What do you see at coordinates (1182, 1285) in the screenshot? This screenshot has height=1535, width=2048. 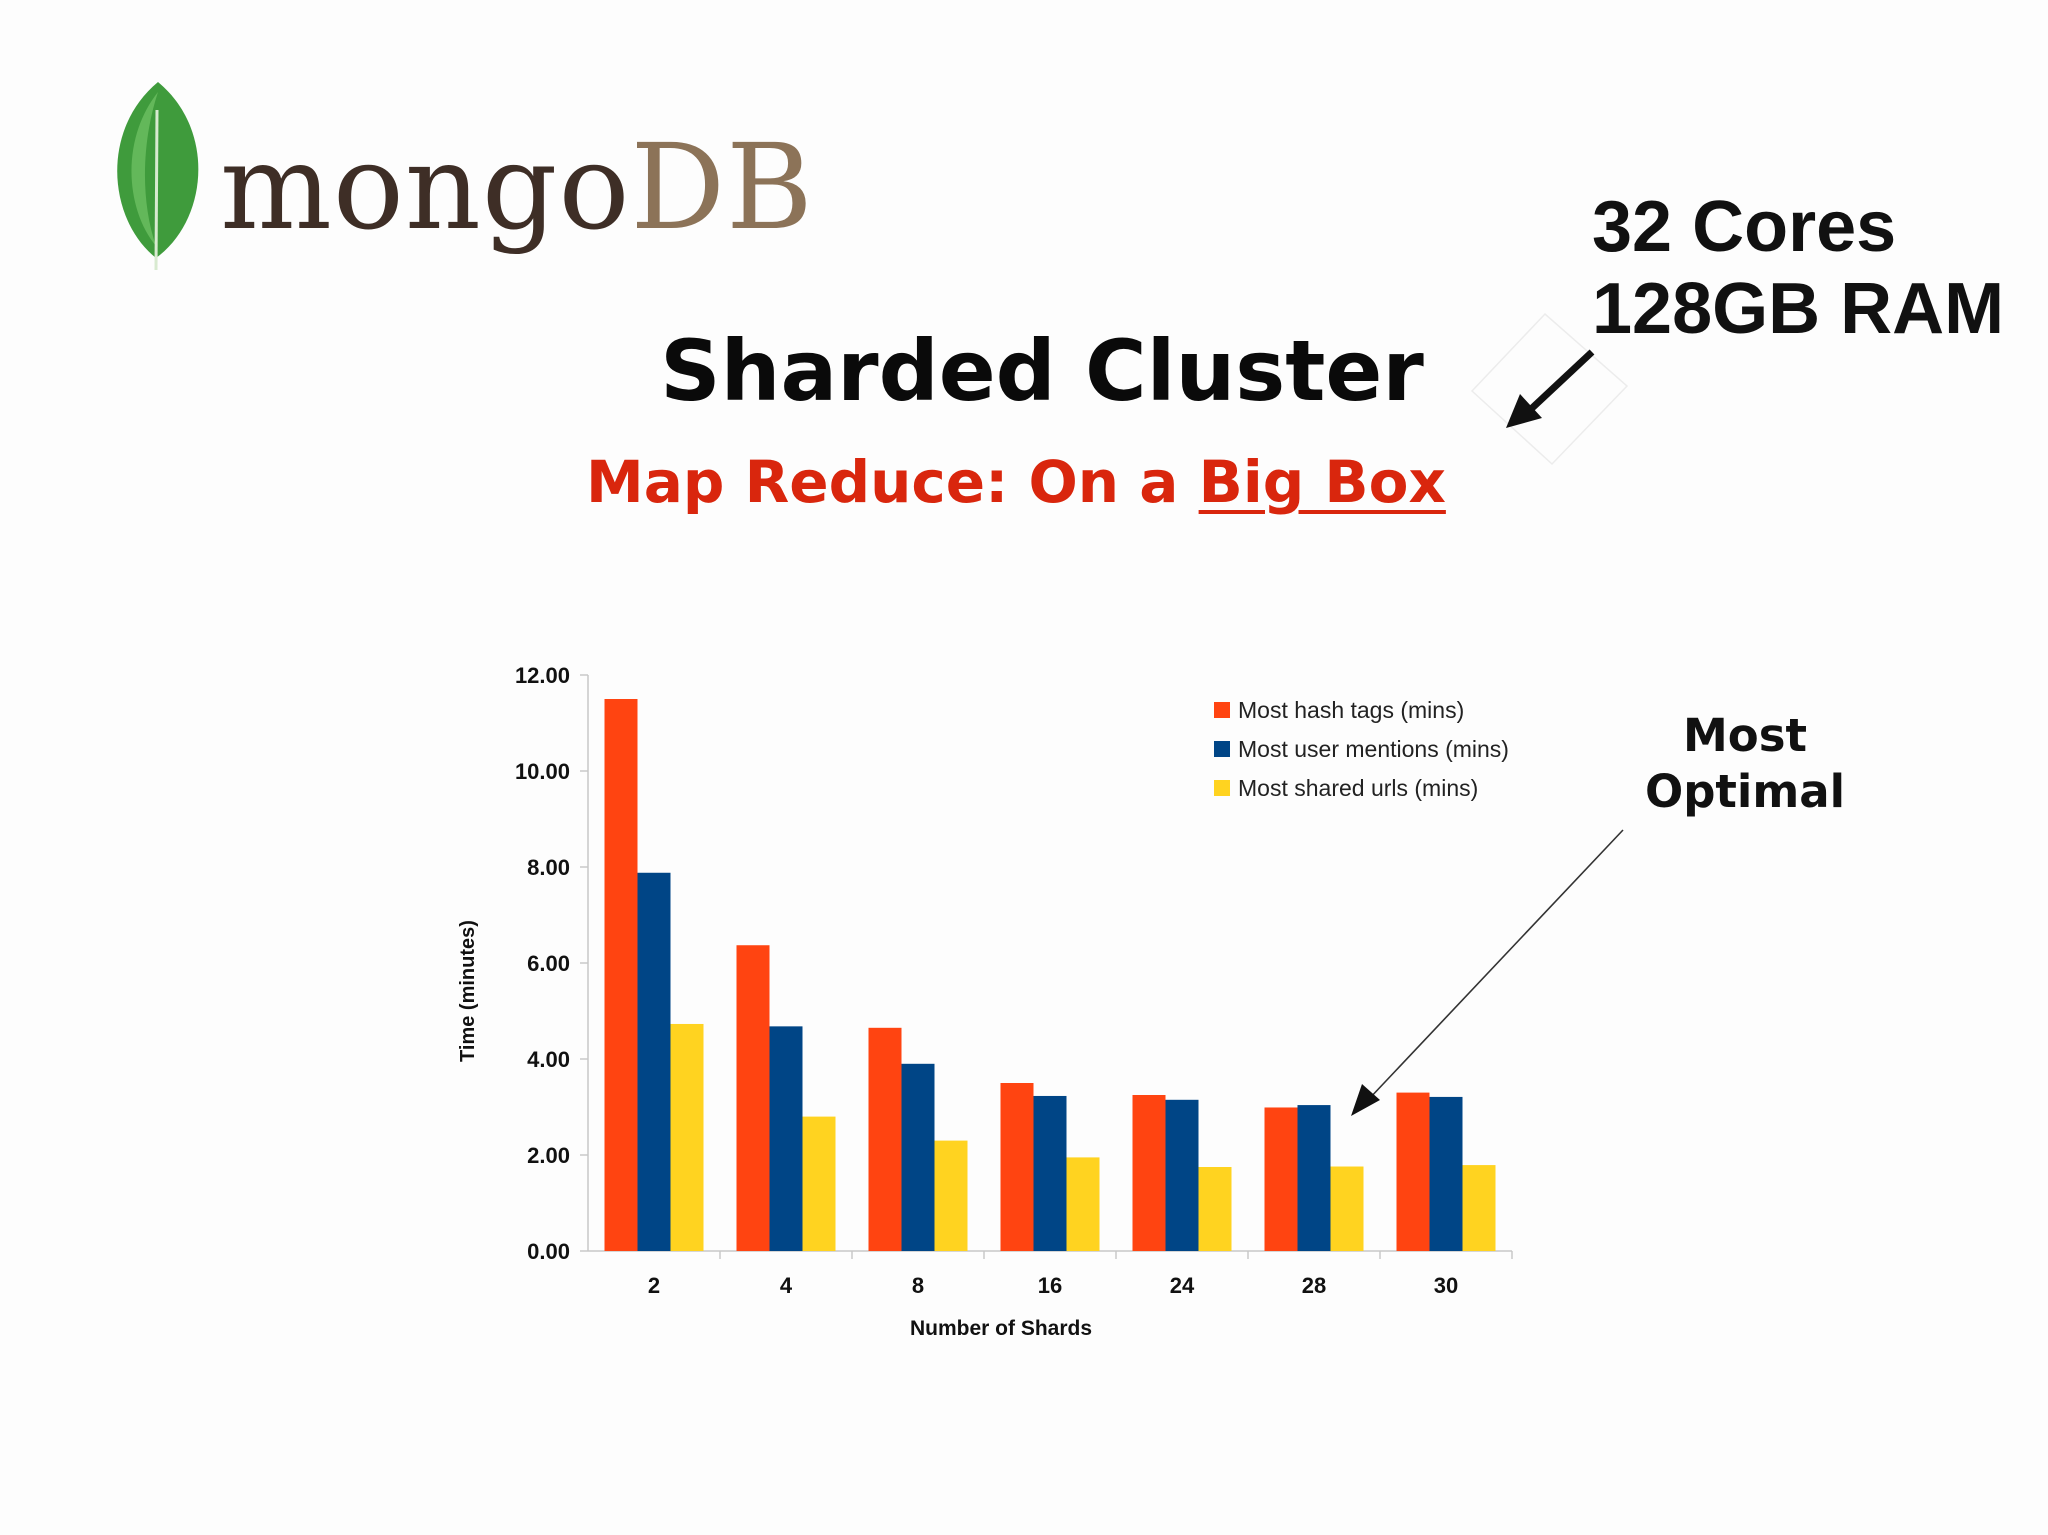 I see `x-tick-label: 24` at bounding box center [1182, 1285].